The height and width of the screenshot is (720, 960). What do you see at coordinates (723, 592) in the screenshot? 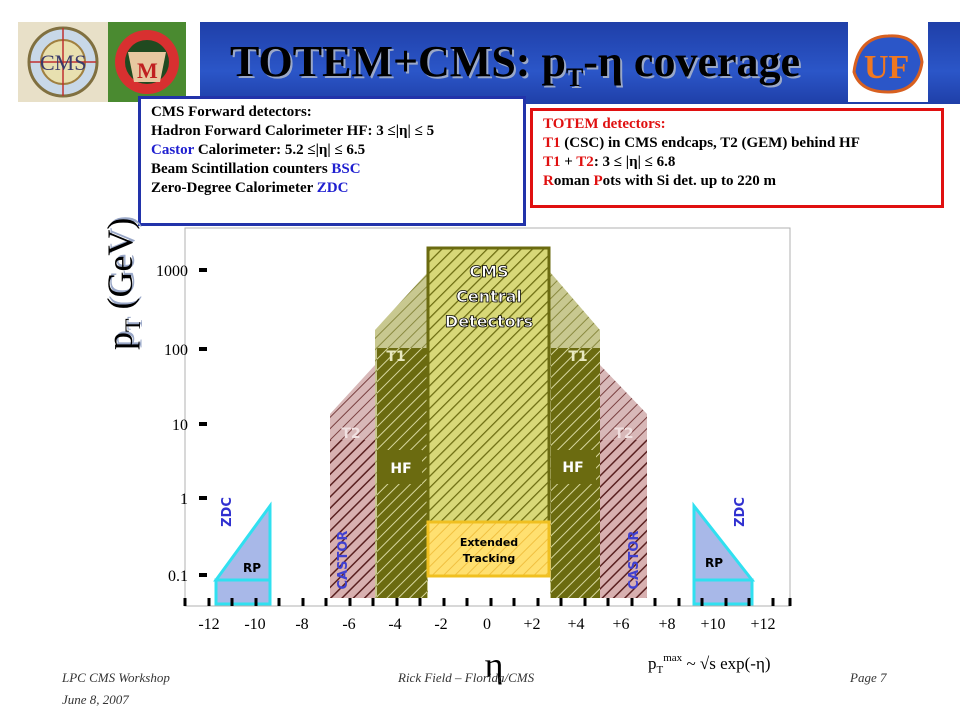
I see `zdc-right-region` at bounding box center [723, 592].